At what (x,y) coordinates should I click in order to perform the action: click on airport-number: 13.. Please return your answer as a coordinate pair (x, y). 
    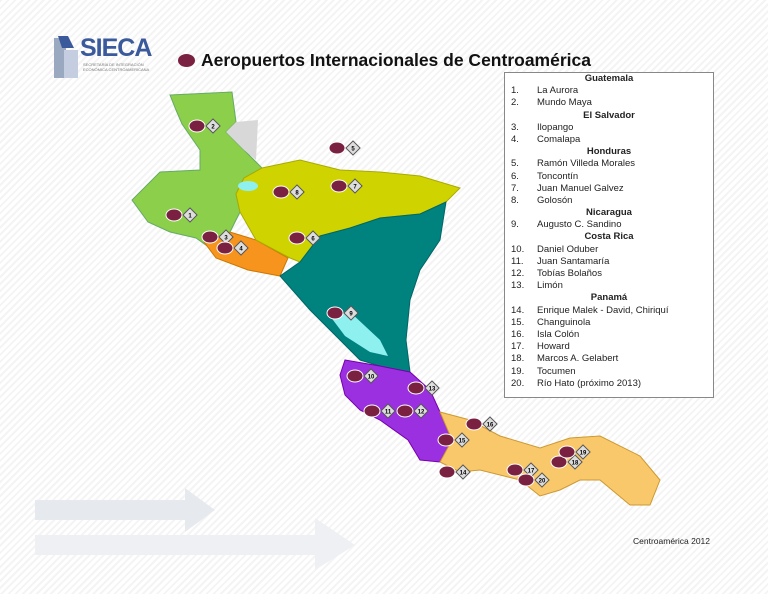
    Looking at the image, I should click on (518, 286).